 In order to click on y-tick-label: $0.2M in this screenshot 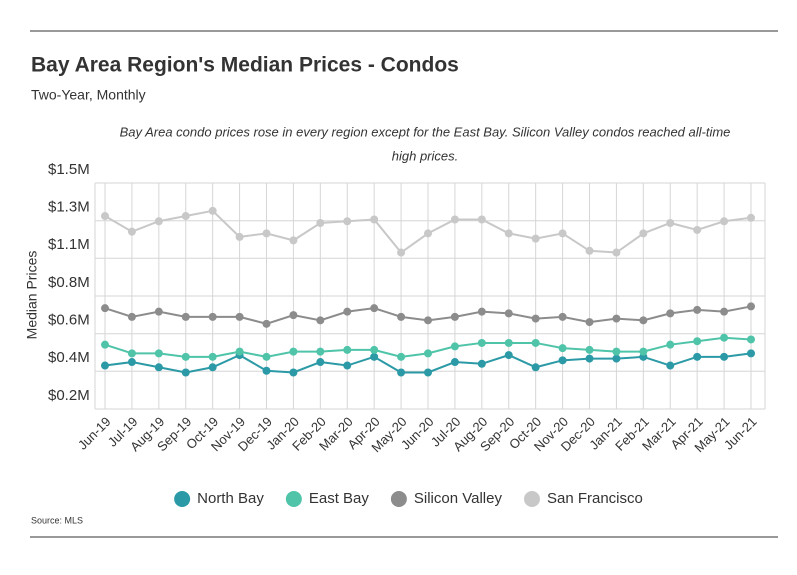, I will do `click(69, 395)`.